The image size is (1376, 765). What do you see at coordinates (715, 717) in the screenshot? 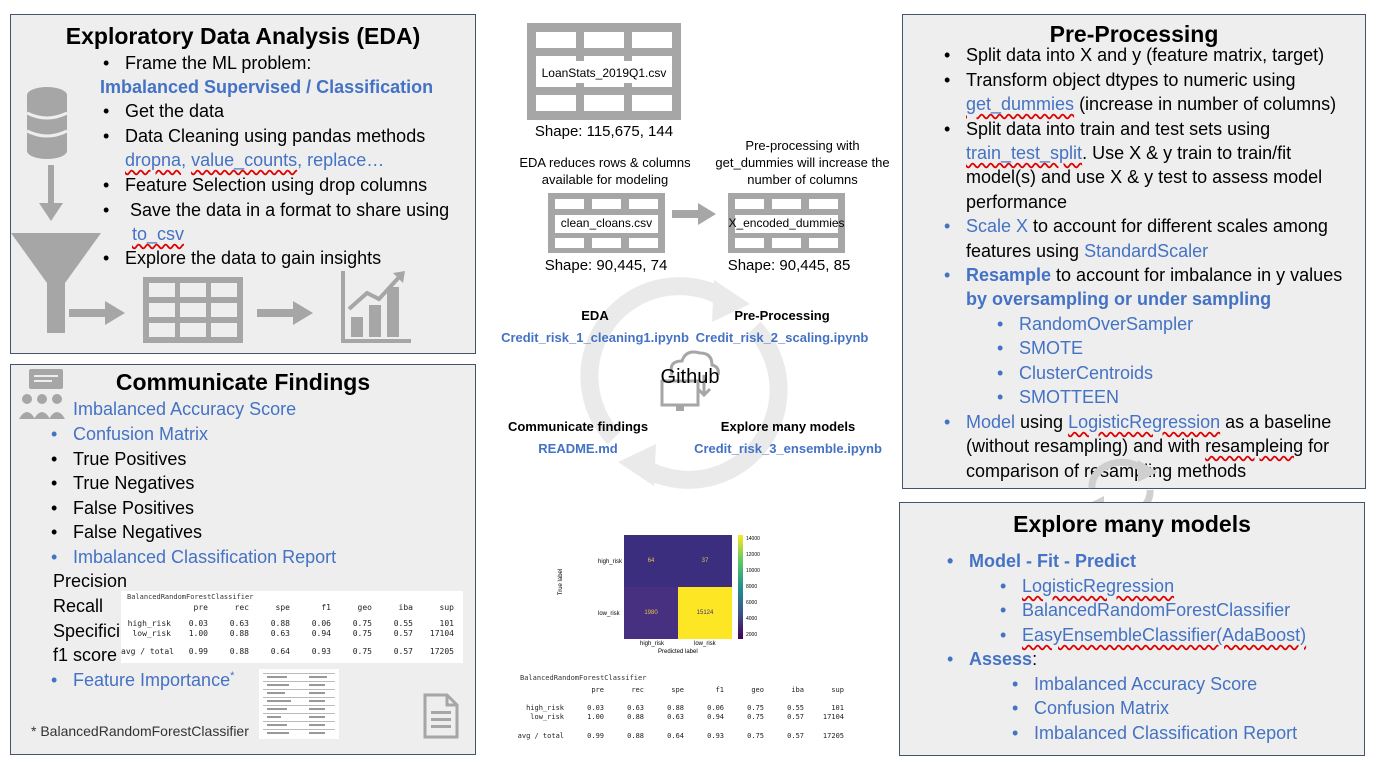
I see `report-value-cell: 0.94` at bounding box center [715, 717].